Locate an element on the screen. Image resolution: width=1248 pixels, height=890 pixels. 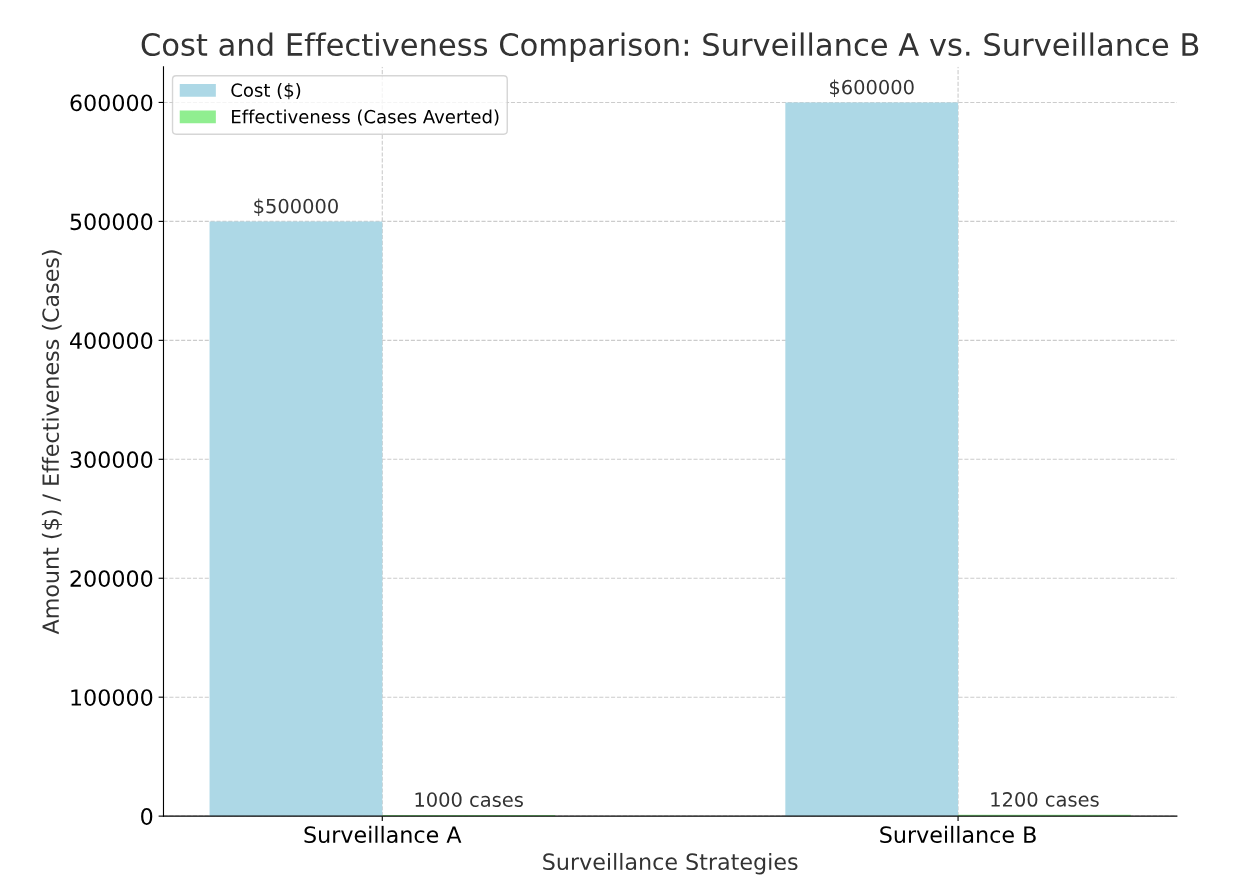
data-label: $500000 is located at coordinates (296, 207).